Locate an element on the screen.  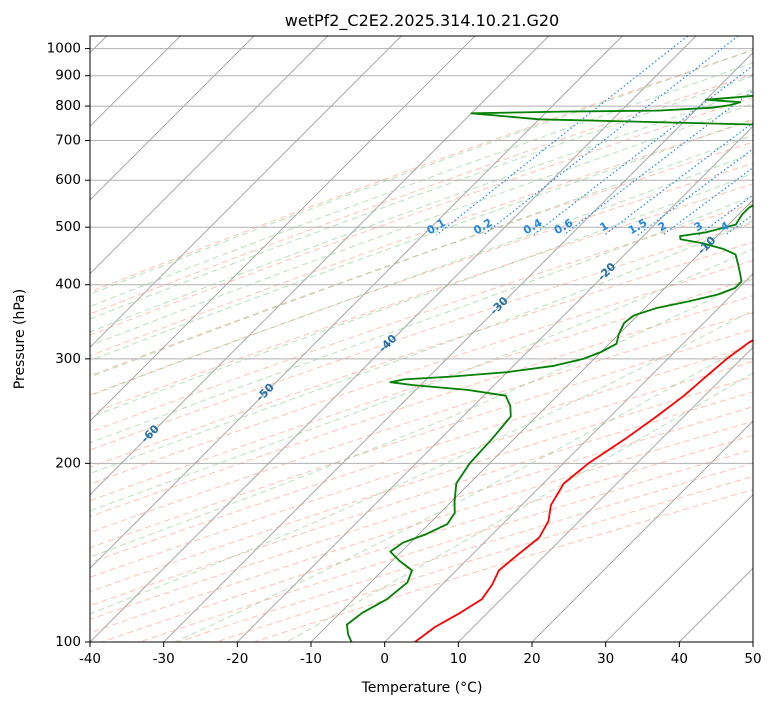
y-axis-title: Pressure (hPa) is located at coordinates (20, 339).